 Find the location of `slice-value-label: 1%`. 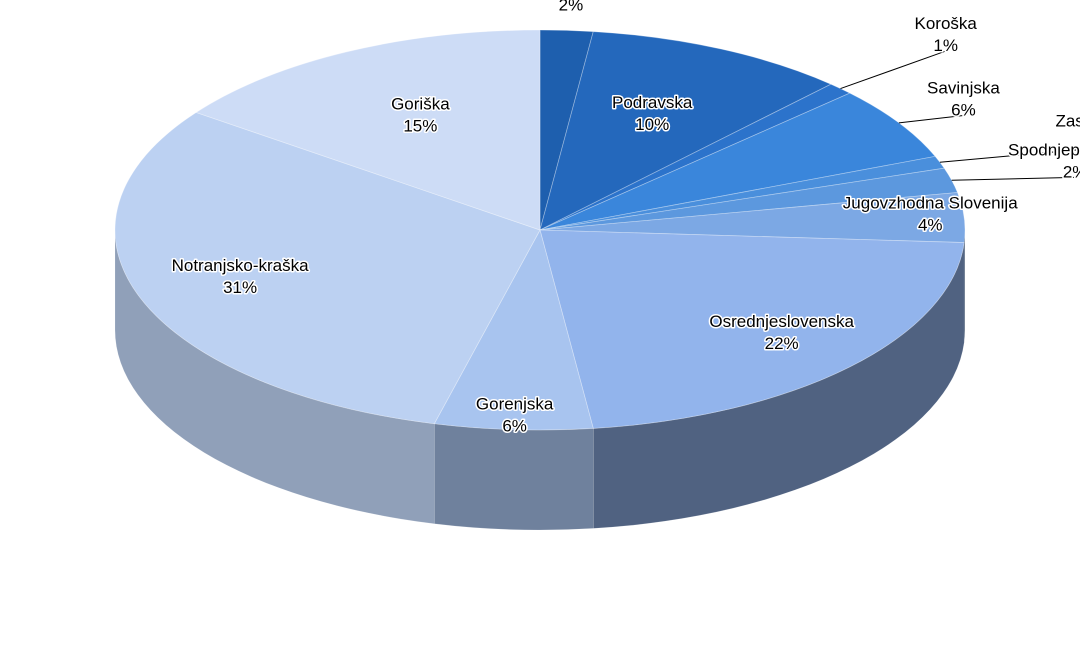

slice-value-label: 1% is located at coordinates (945, 45).